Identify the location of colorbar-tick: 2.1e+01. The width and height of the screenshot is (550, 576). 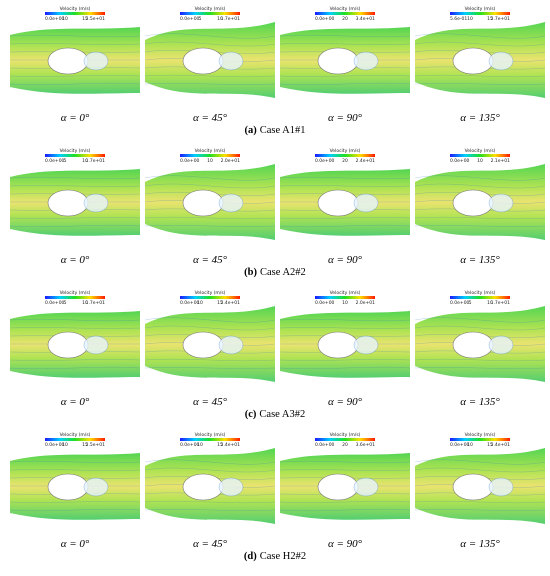
(501, 161).